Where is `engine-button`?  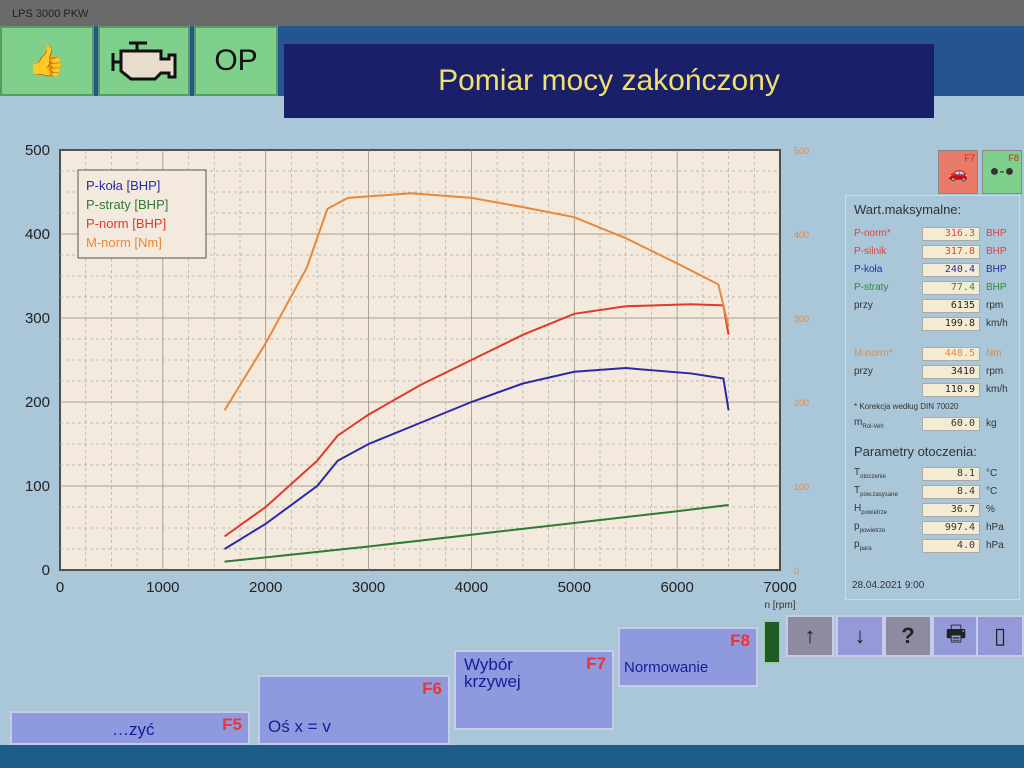 engine-button is located at coordinates (144, 61).